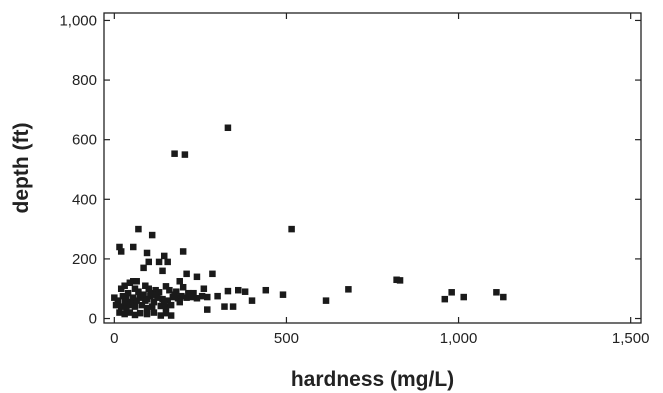 The image size is (663, 393). I want to click on y-axis-title: depth (ft), so click(21, 168).